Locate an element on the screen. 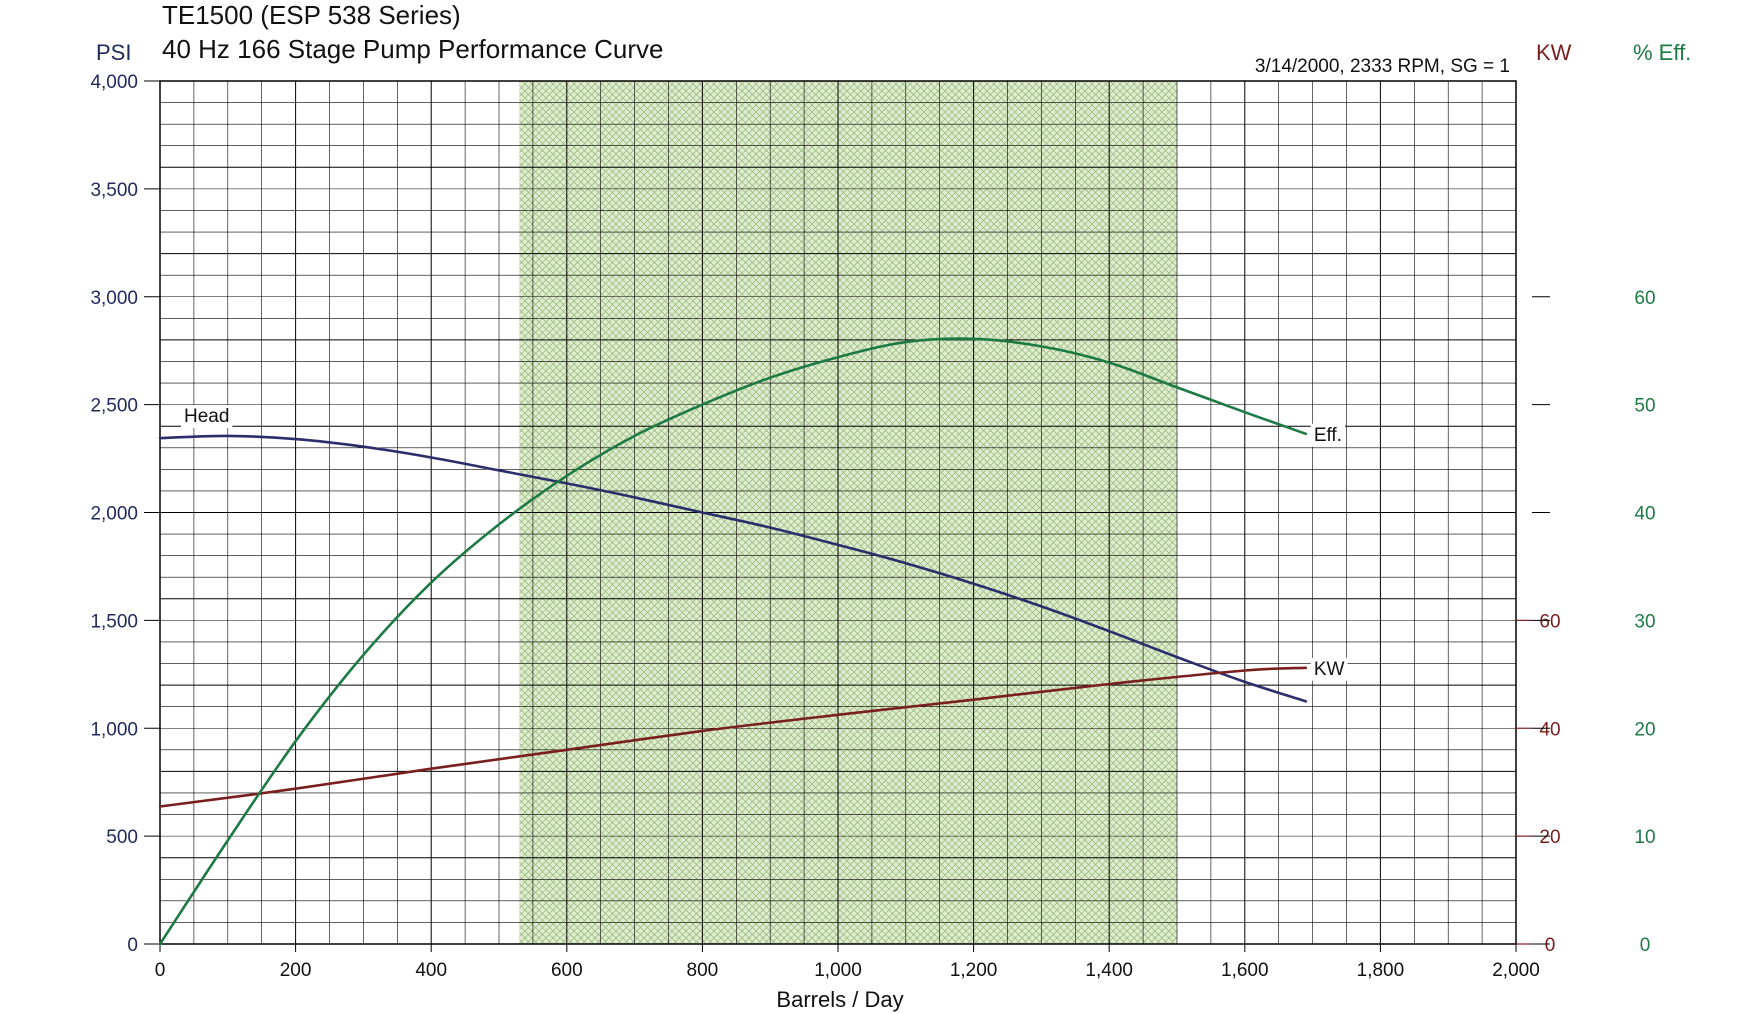  kw-tick-label: 20 is located at coordinates (1549, 837).